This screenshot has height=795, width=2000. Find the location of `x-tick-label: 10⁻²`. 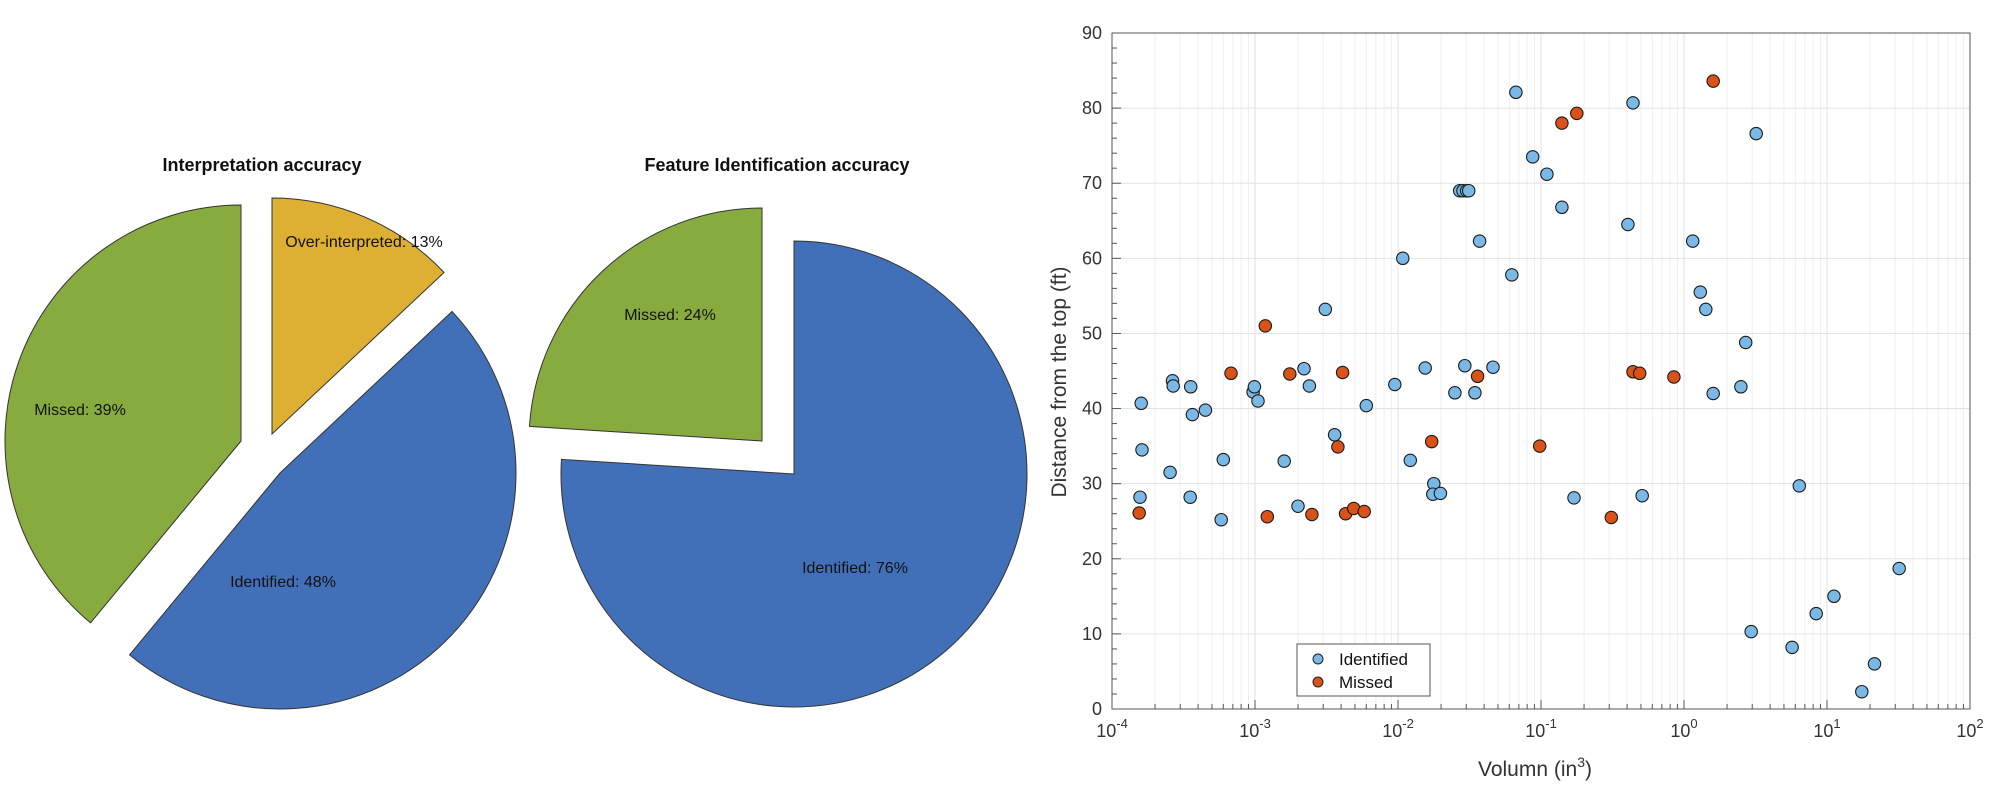

x-tick-label: 10⁻² is located at coordinates (1398, 728).